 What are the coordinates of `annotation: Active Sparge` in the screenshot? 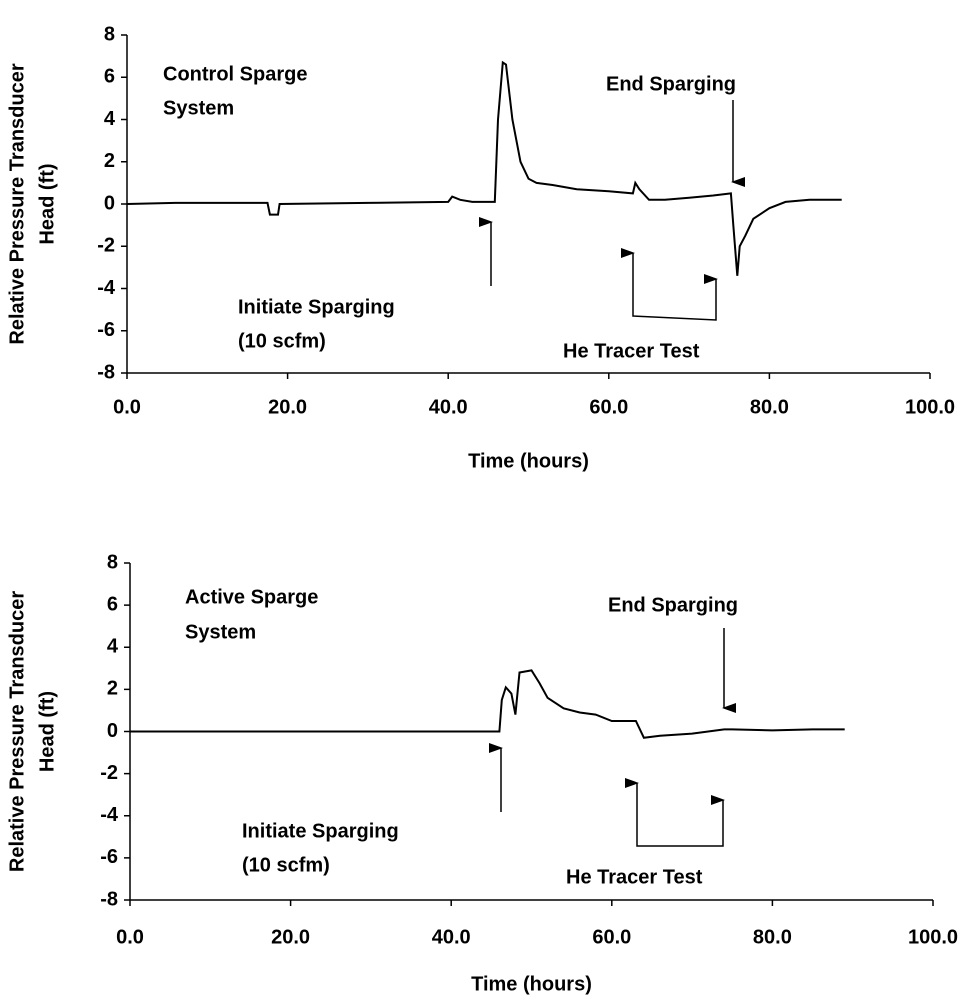 It's located at (251, 597).